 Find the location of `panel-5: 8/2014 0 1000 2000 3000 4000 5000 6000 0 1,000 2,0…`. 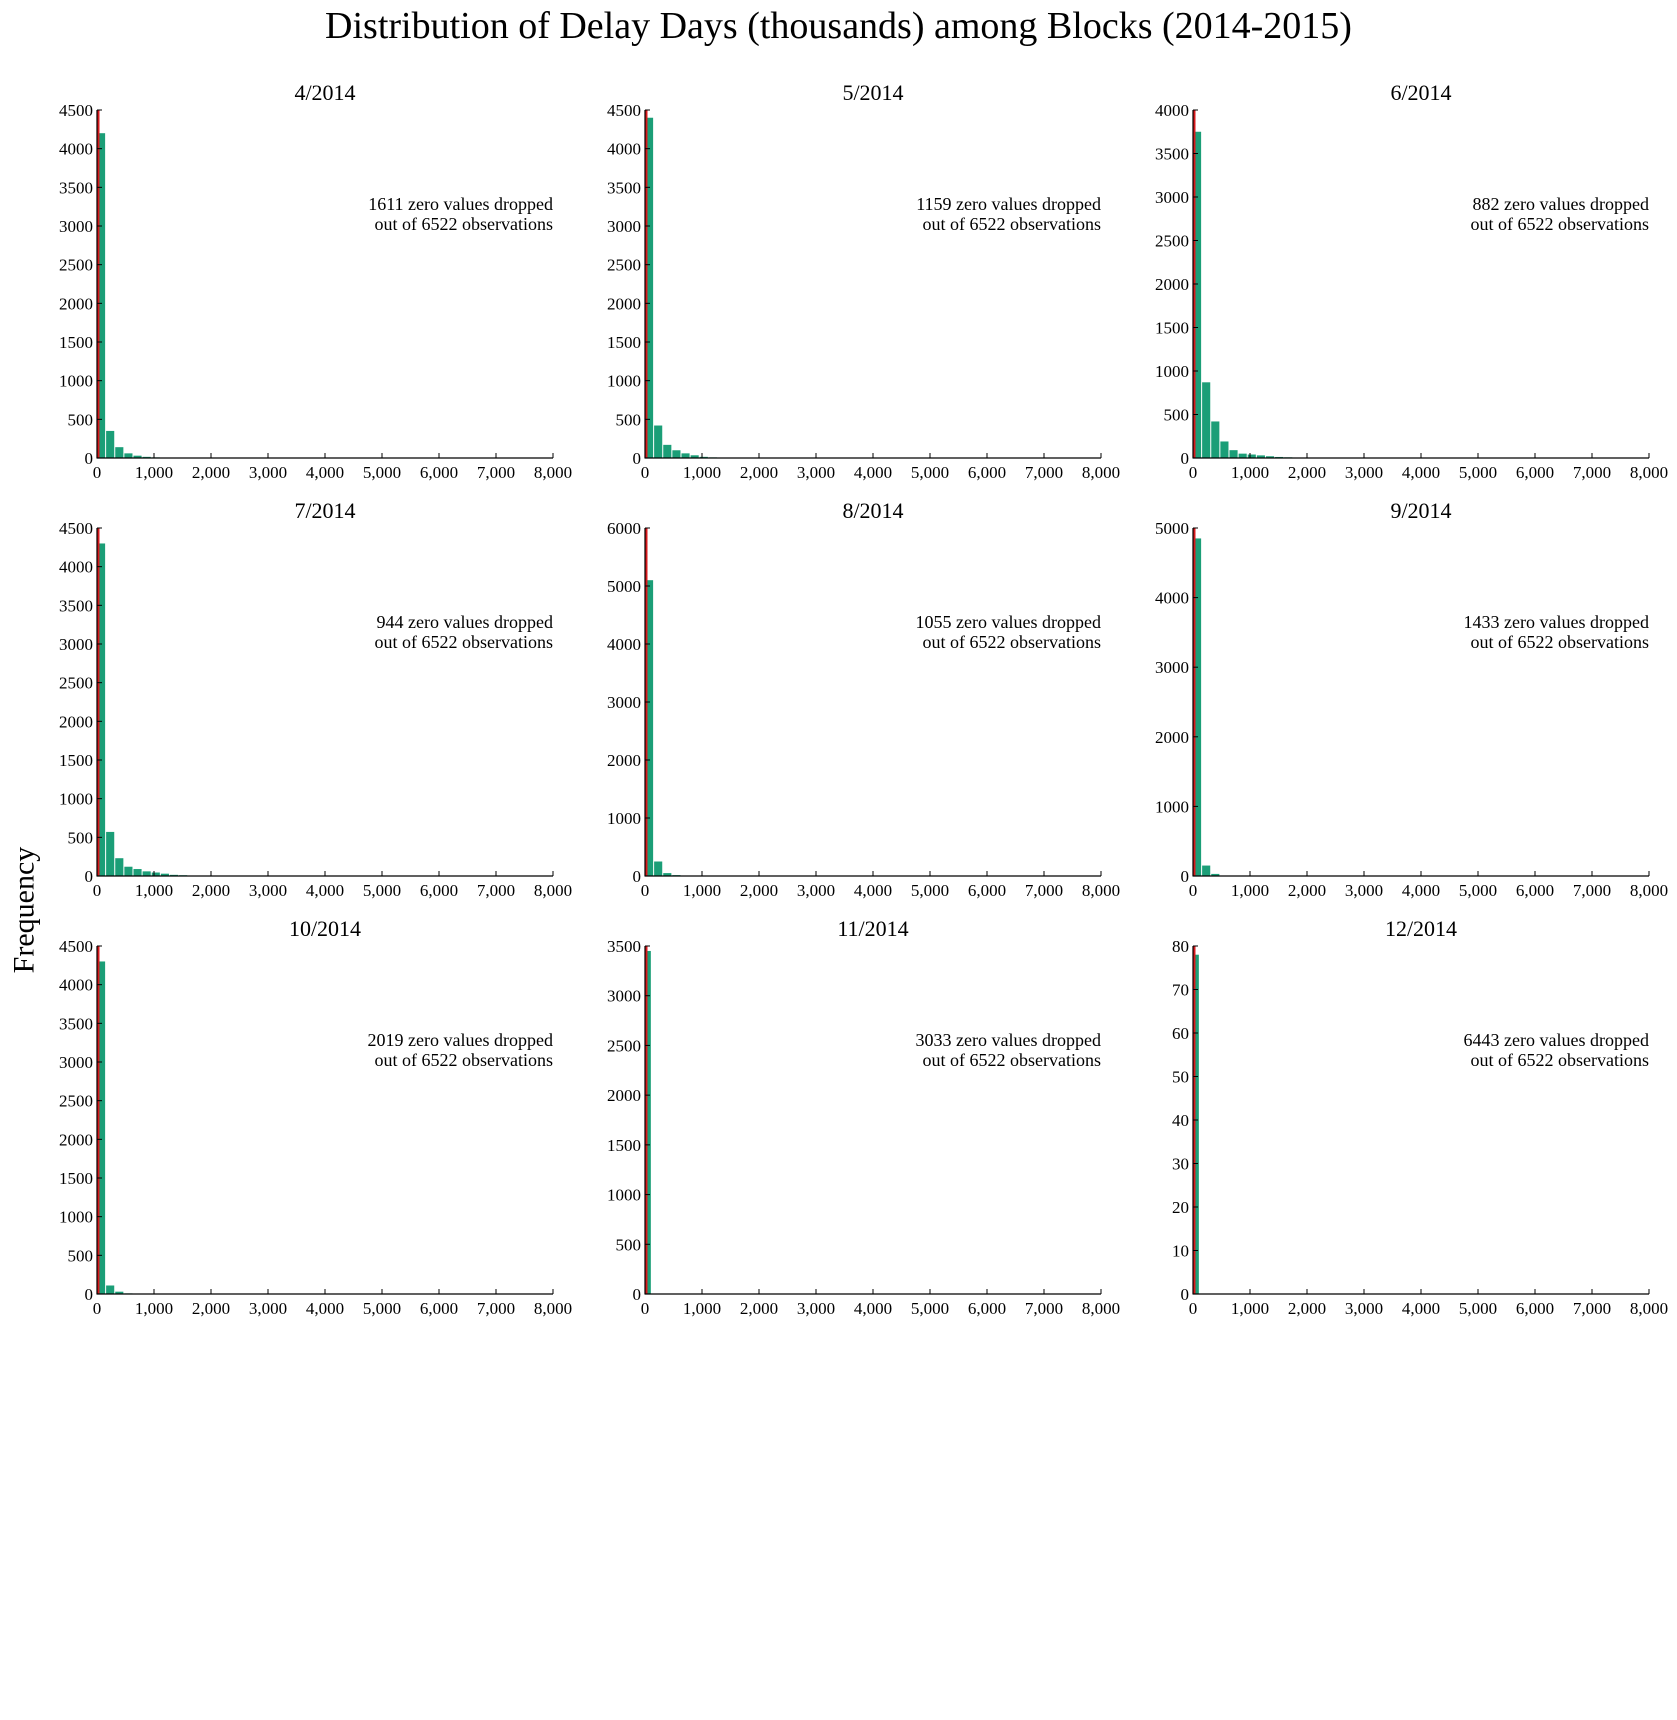

panel-5: 8/2014 0 1000 2000 3000 4000 5000 6000 0 1,000 2,0… is located at coordinates (863, 699).